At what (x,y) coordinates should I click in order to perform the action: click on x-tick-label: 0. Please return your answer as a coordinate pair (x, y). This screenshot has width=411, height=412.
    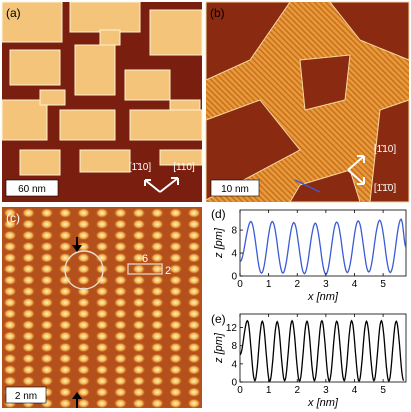
    Looking at the image, I should click on (240, 284).